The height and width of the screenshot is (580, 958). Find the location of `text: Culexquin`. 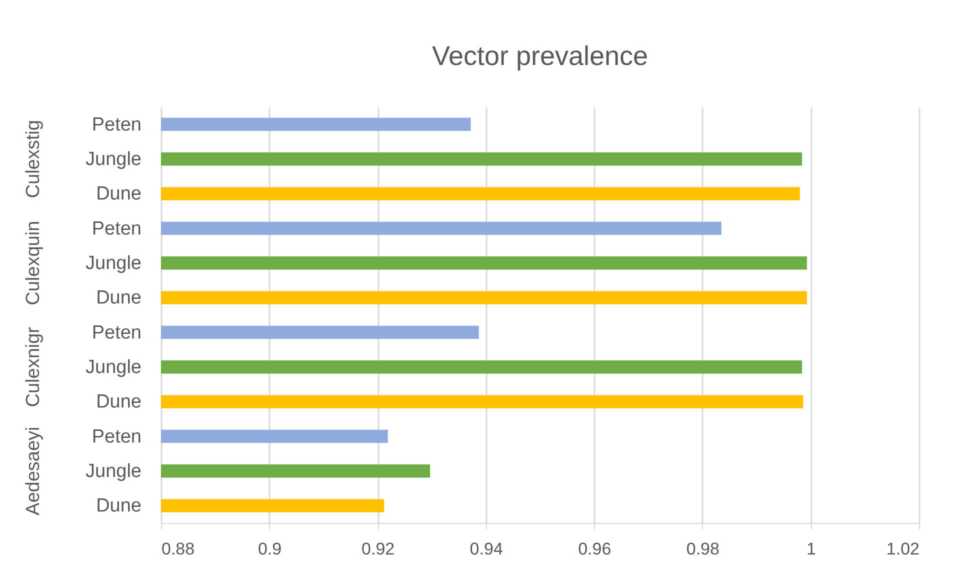

text: Culexquin is located at coordinates (33, 263).